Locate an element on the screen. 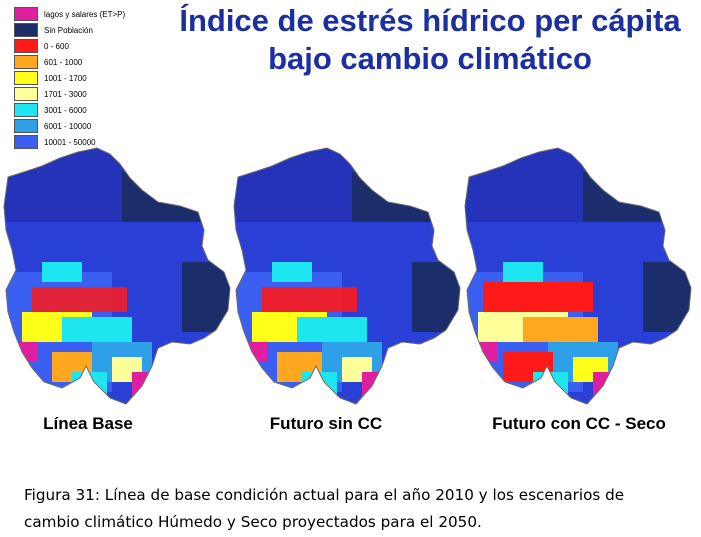 Image resolution: width=701 pixels, height=537 pixels. map-caption-futuro-sin-cc: Futuro sin CC is located at coordinates (326, 424).